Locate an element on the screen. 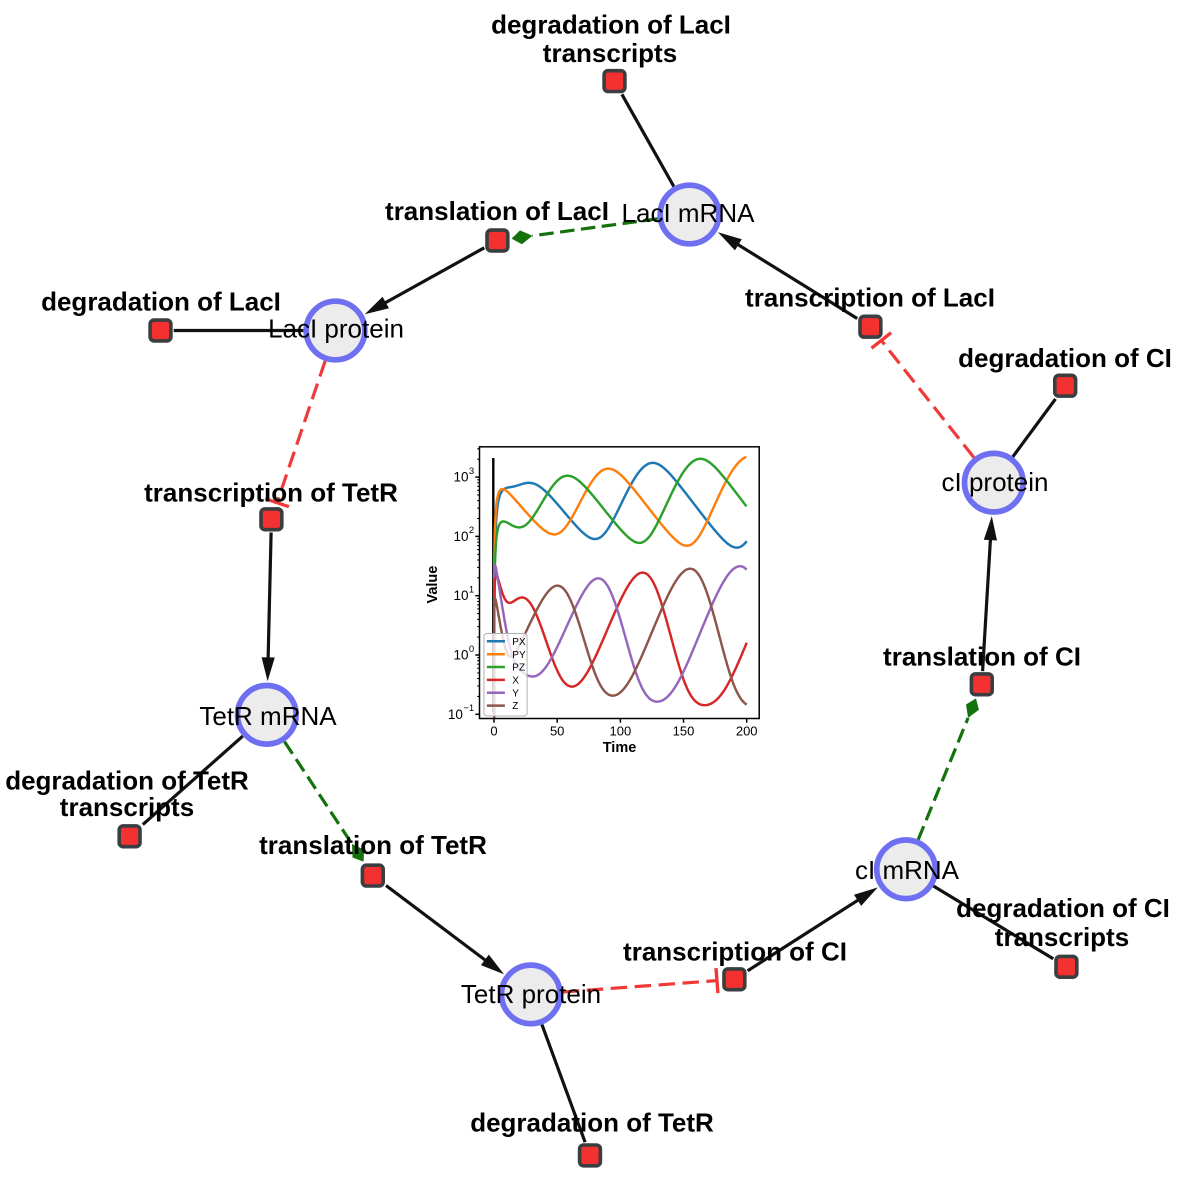  svg-text: TetR protein is located at coordinates (531, 994).